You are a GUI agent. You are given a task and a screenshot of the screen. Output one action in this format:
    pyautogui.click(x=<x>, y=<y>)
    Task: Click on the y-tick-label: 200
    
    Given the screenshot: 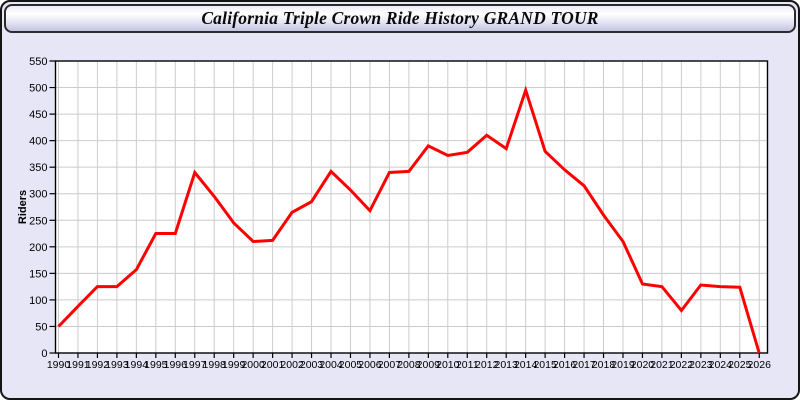 What is the action you would take?
    pyautogui.click(x=38, y=248)
    